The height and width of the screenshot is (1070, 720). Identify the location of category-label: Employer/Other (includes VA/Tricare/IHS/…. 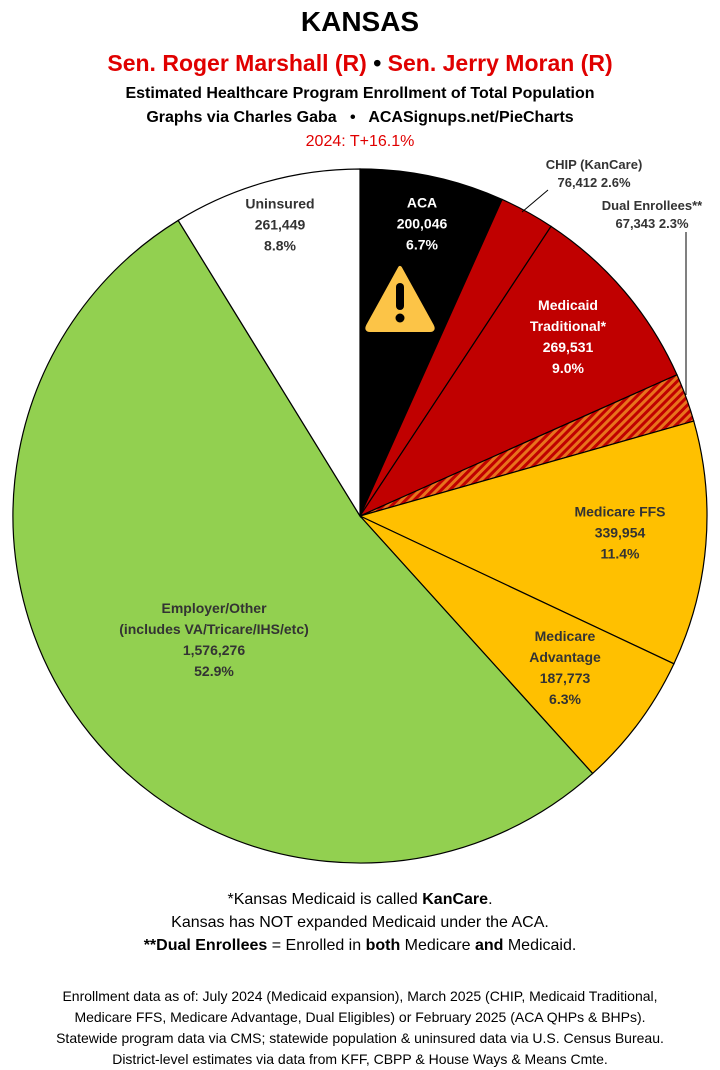
(214, 618).